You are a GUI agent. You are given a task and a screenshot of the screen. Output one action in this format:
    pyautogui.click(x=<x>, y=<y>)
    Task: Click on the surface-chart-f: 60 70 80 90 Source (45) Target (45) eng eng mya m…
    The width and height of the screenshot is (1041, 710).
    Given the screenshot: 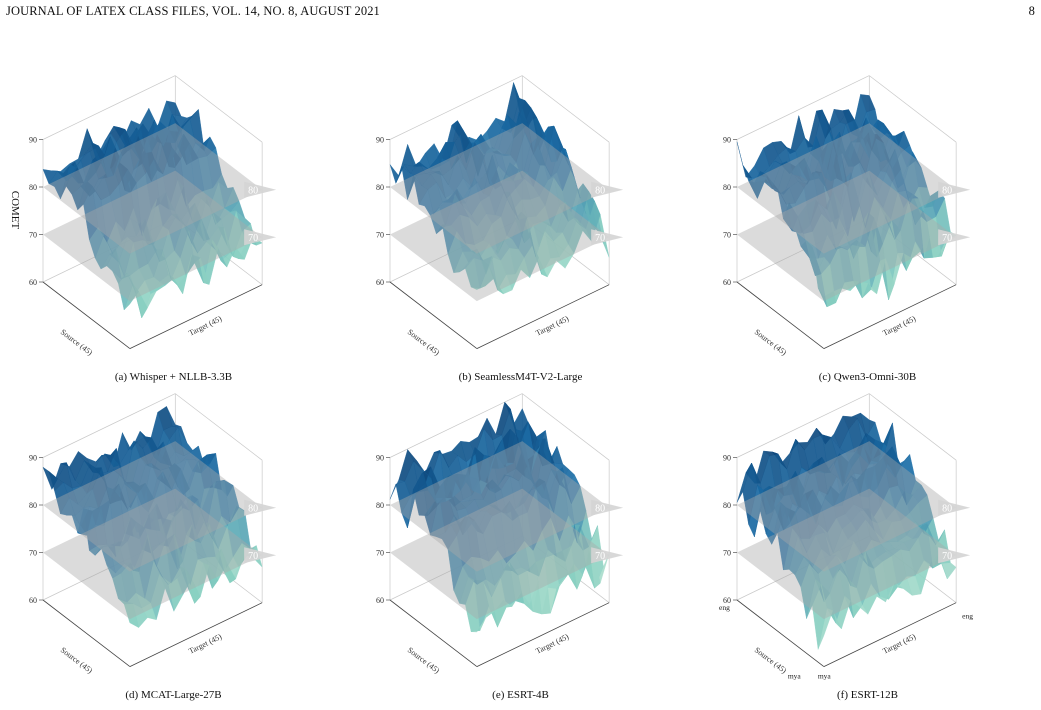 What is the action you would take?
    pyautogui.click(x=846, y=537)
    